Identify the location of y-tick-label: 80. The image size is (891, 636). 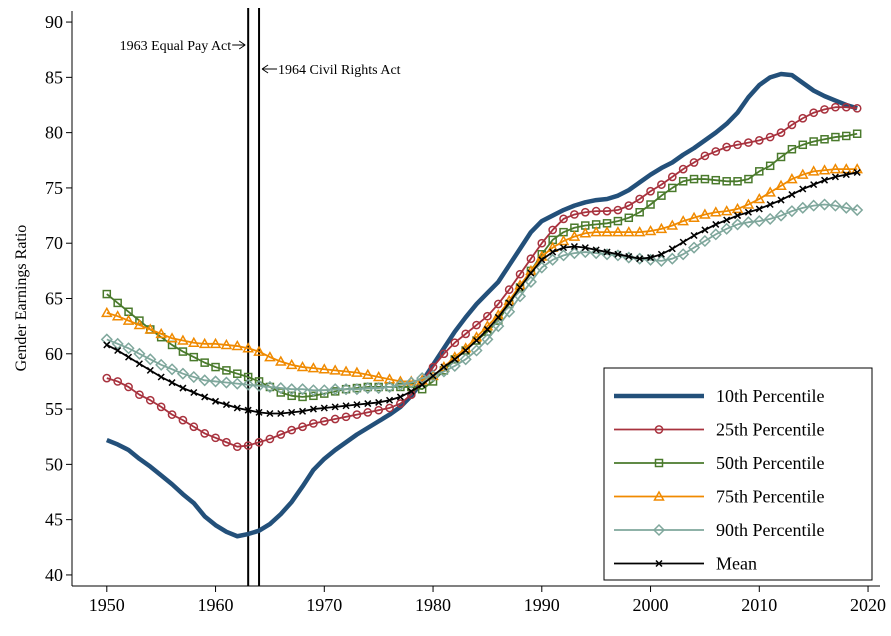
(54, 133).